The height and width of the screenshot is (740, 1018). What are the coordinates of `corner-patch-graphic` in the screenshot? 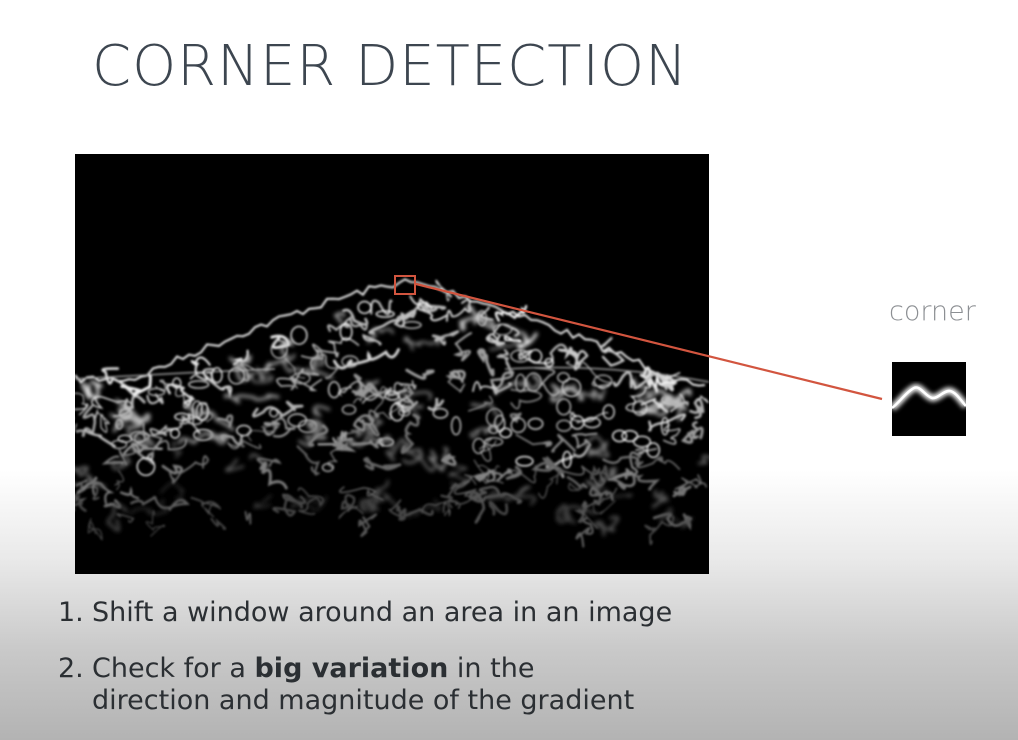 It's located at (929, 397).